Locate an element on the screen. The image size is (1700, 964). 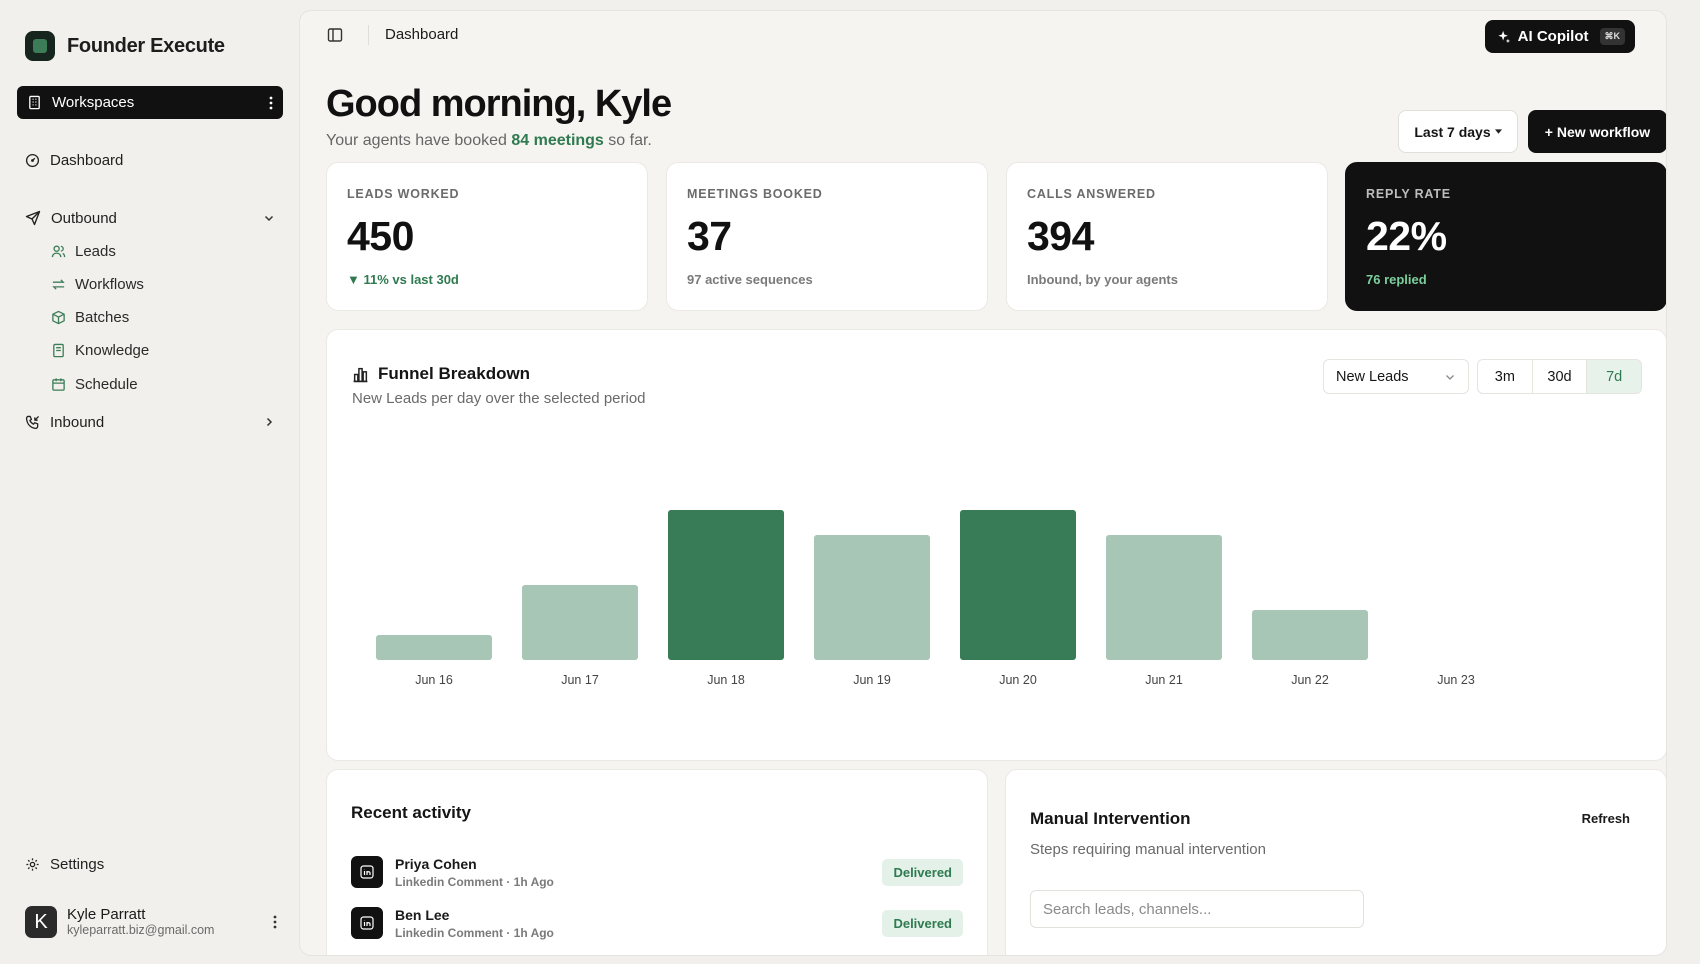
x-tick-label: Jun 23 is located at coordinates (1456, 680).